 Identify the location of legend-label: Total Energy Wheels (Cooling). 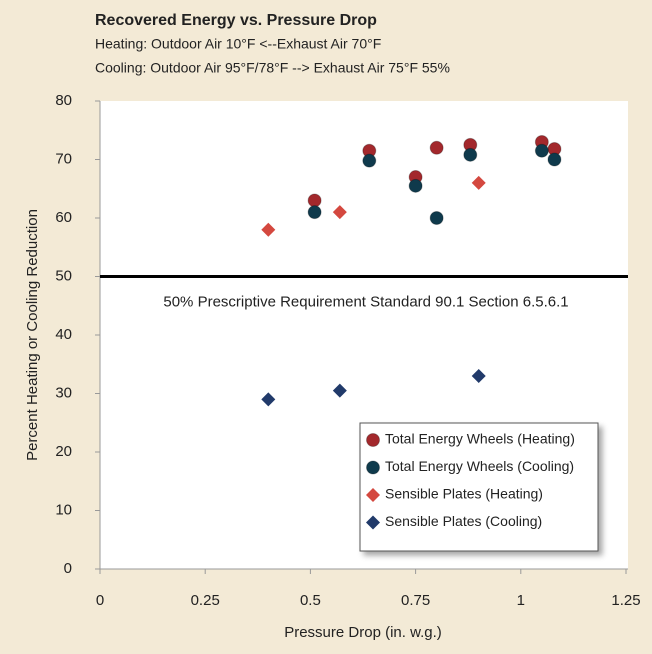
(479, 466).